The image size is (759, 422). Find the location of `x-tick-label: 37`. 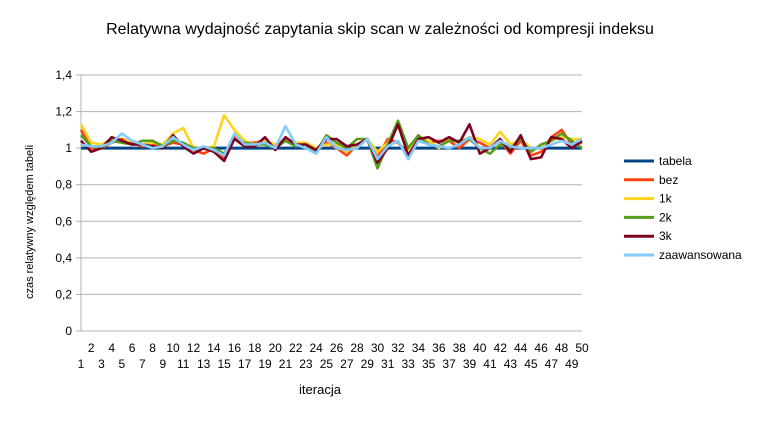

x-tick-label: 37 is located at coordinates (449, 364).